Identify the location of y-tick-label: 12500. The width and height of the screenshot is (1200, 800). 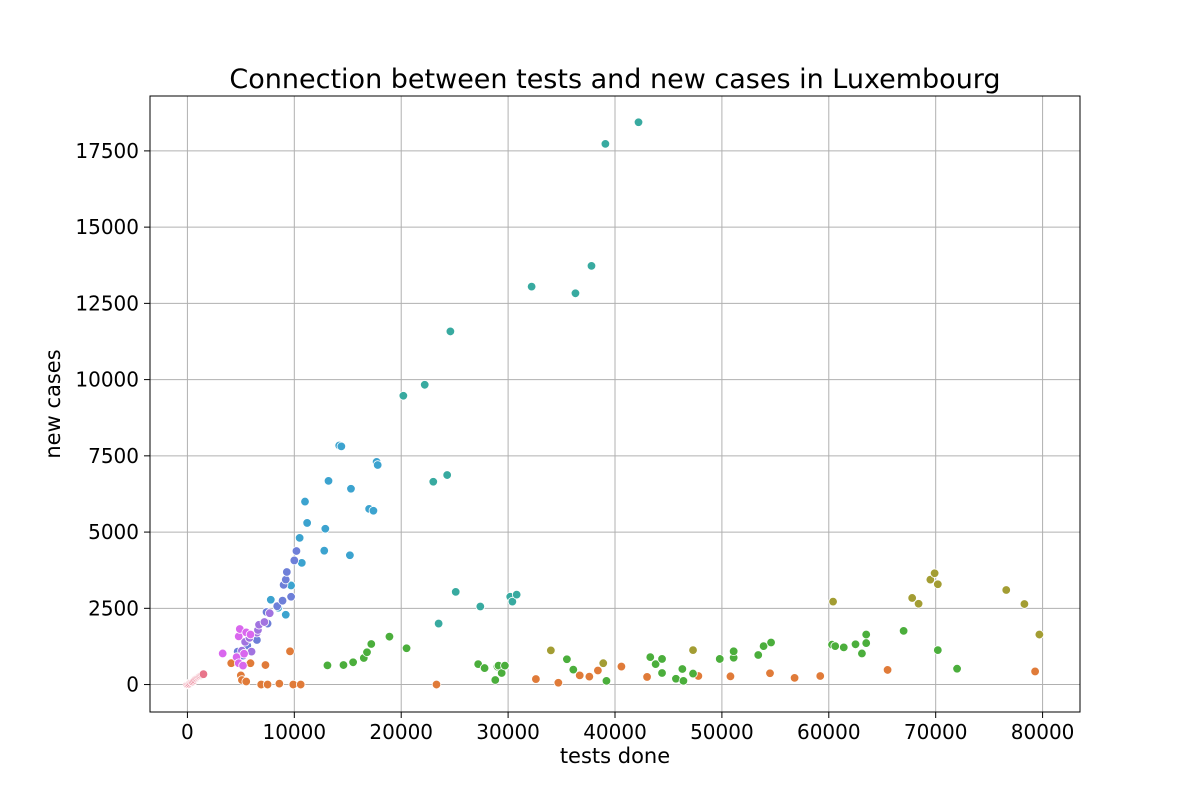
(107, 303).